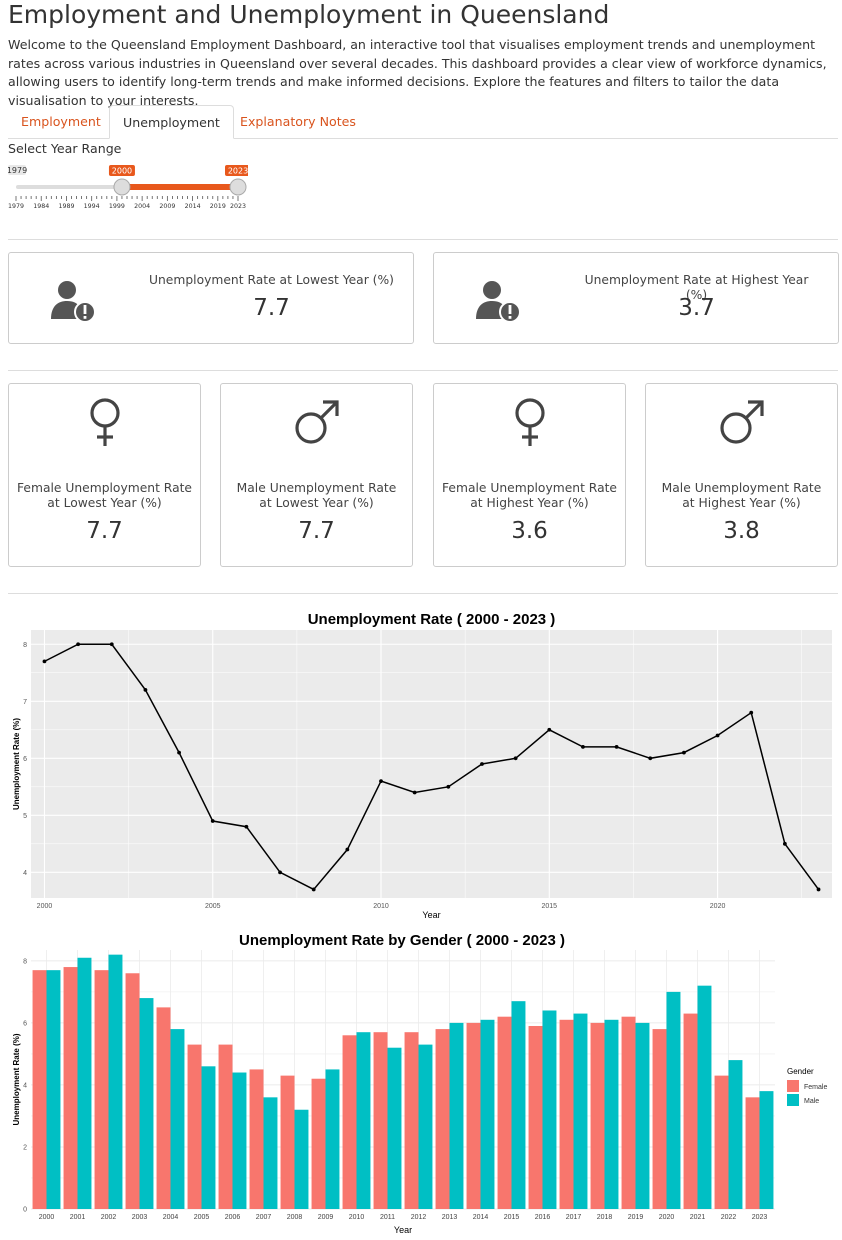  Describe the element at coordinates (298, 121) in the screenshot. I see `tab-explanatory-notes: Explanatory Notes` at that location.